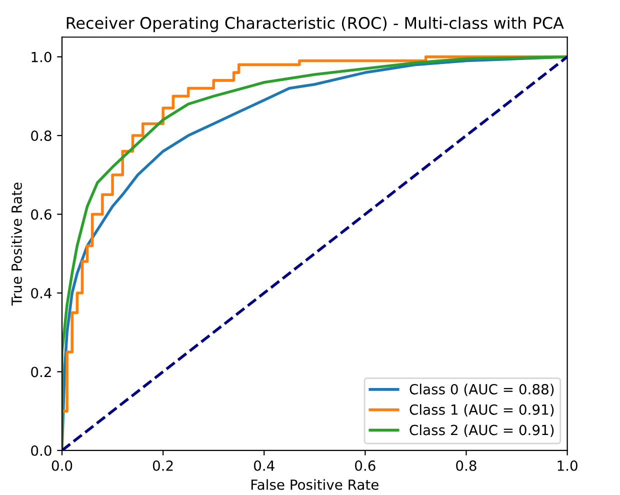 The height and width of the screenshot is (495, 620). What do you see at coordinates (568, 465) in the screenshot?
I see `x-tick-label: 1.0` at bounding box center [568, 465].